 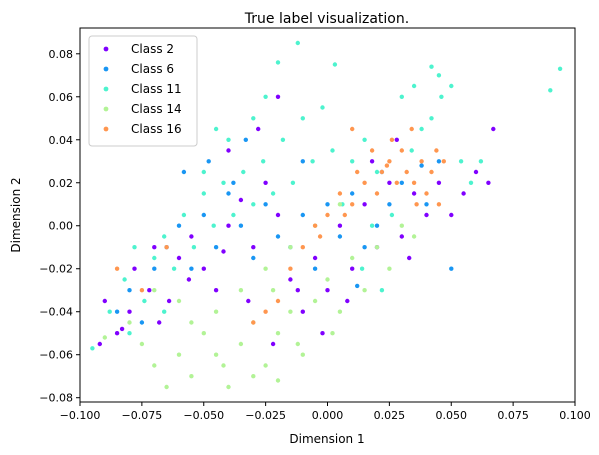 What do you see at coordinates (156, 129) in the screenshot?
I see `legend-label: Class 16` at bounding box center [156, 129].